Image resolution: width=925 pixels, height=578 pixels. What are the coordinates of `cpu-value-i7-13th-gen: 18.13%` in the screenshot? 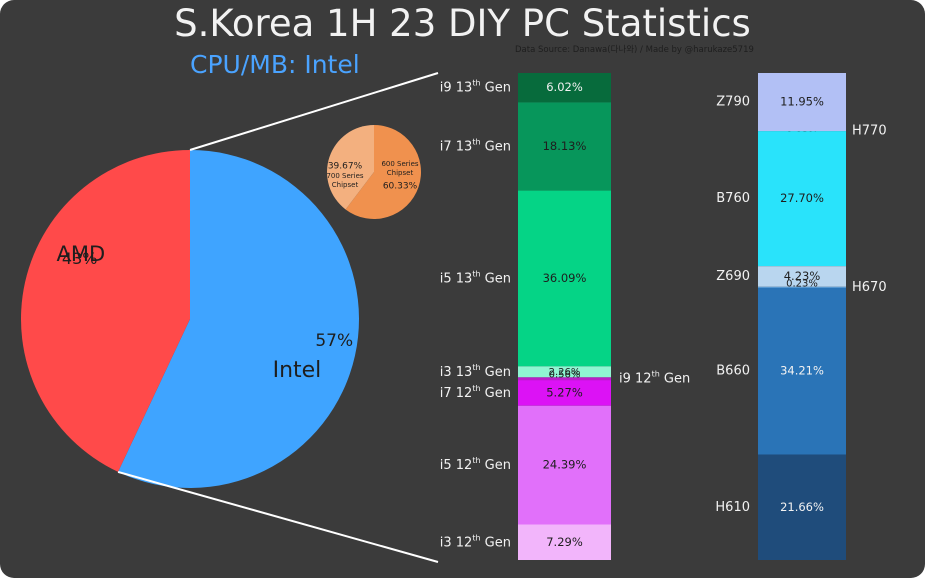 It's located at (565, 146).